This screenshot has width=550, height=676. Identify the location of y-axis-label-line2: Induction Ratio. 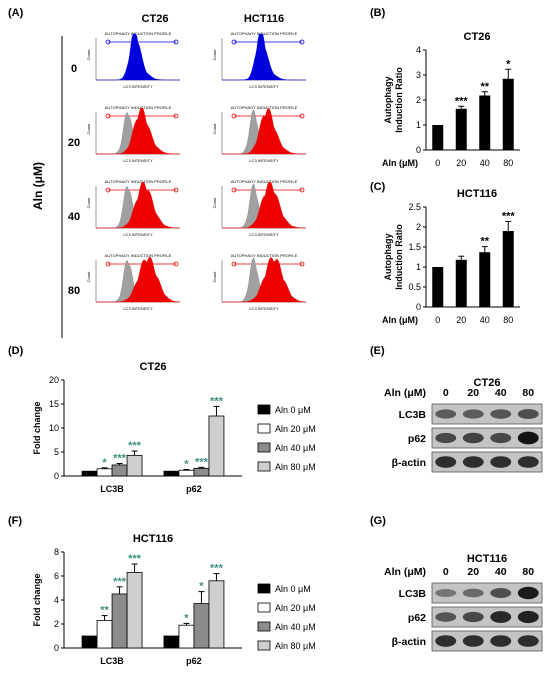
(399, 257).